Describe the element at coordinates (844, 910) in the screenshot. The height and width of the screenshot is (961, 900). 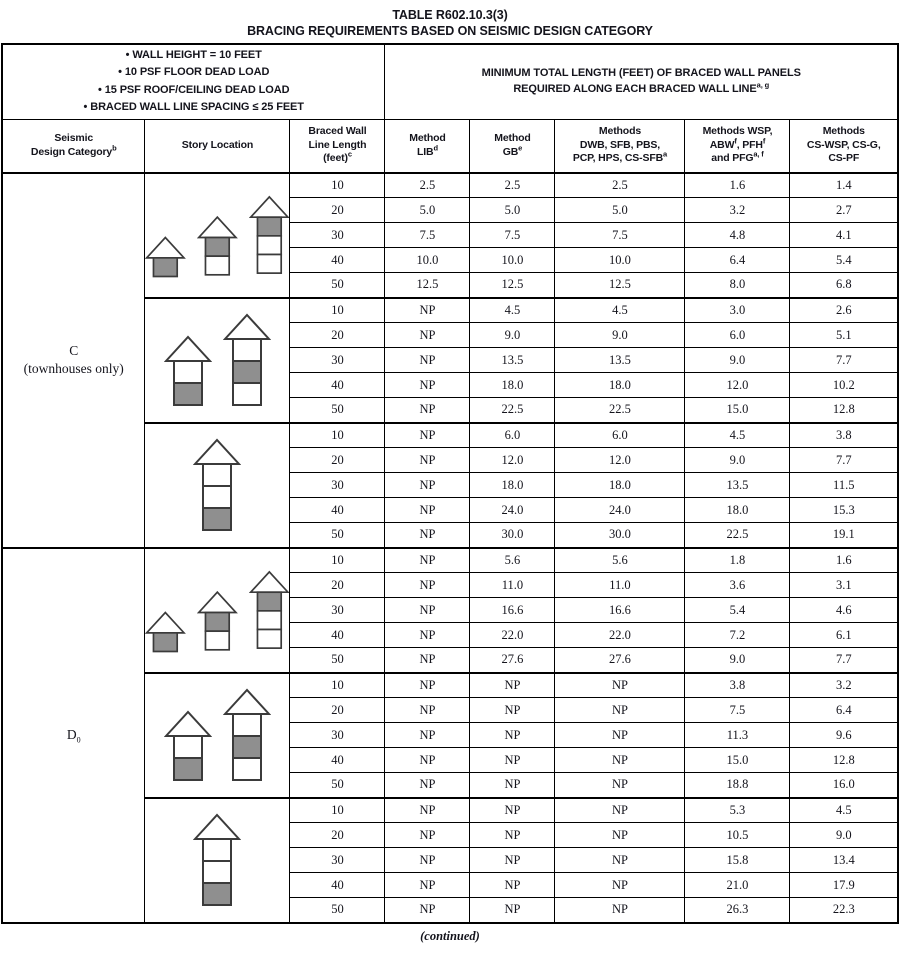
I see `required-length-value-cell: 22.3` at that location.